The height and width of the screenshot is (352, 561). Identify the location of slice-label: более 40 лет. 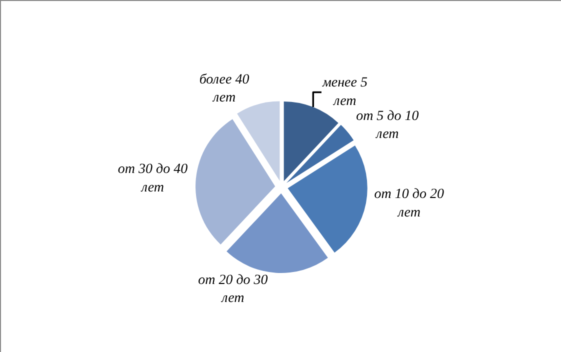
(224, 89).